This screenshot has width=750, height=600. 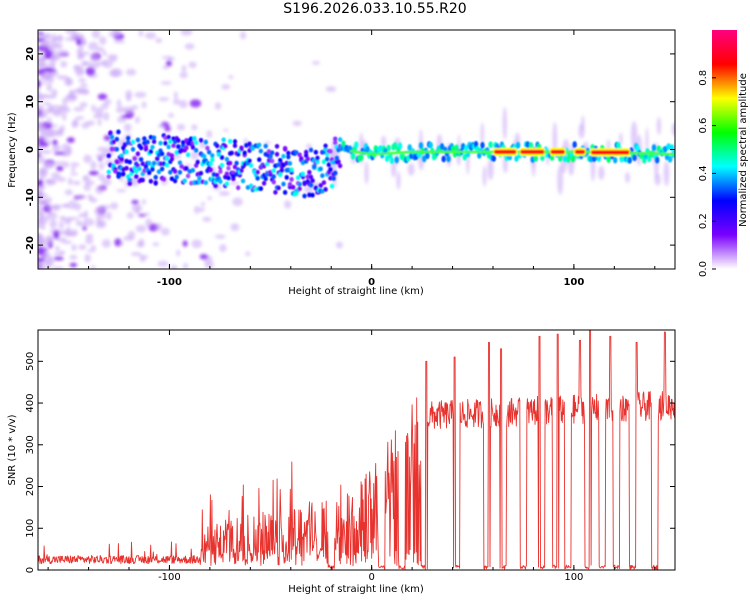 What do you see at coordinates (30, 402) in the screenshot?
I see `y-tick-label: 400` at bounding box center [30, 402].